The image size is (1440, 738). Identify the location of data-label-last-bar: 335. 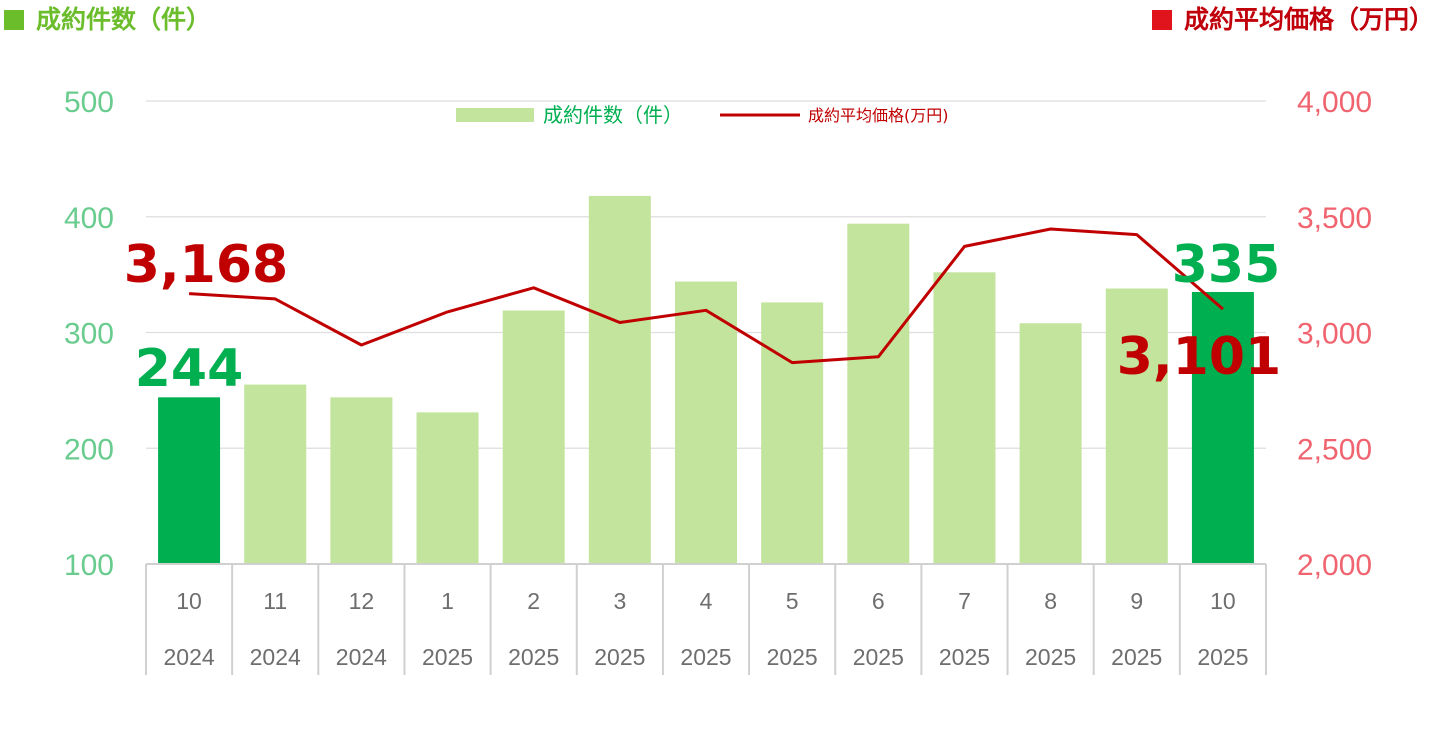
(1226, 265).